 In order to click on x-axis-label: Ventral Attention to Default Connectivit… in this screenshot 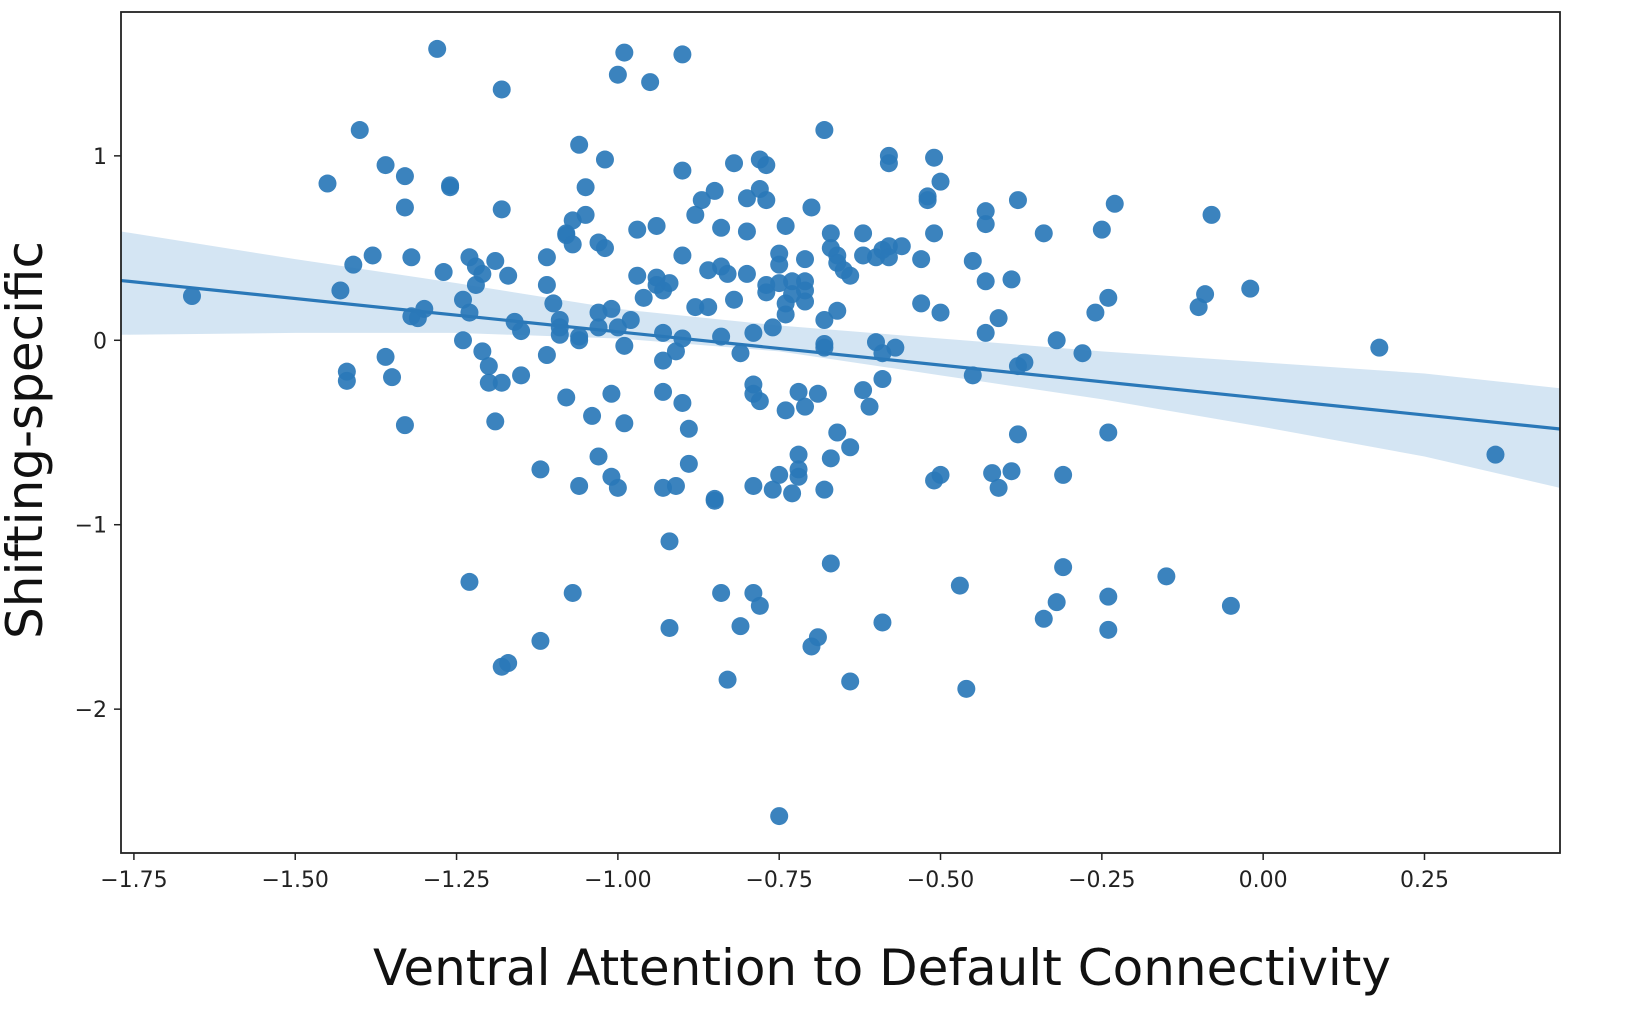, I will do `click(882, 968)`.